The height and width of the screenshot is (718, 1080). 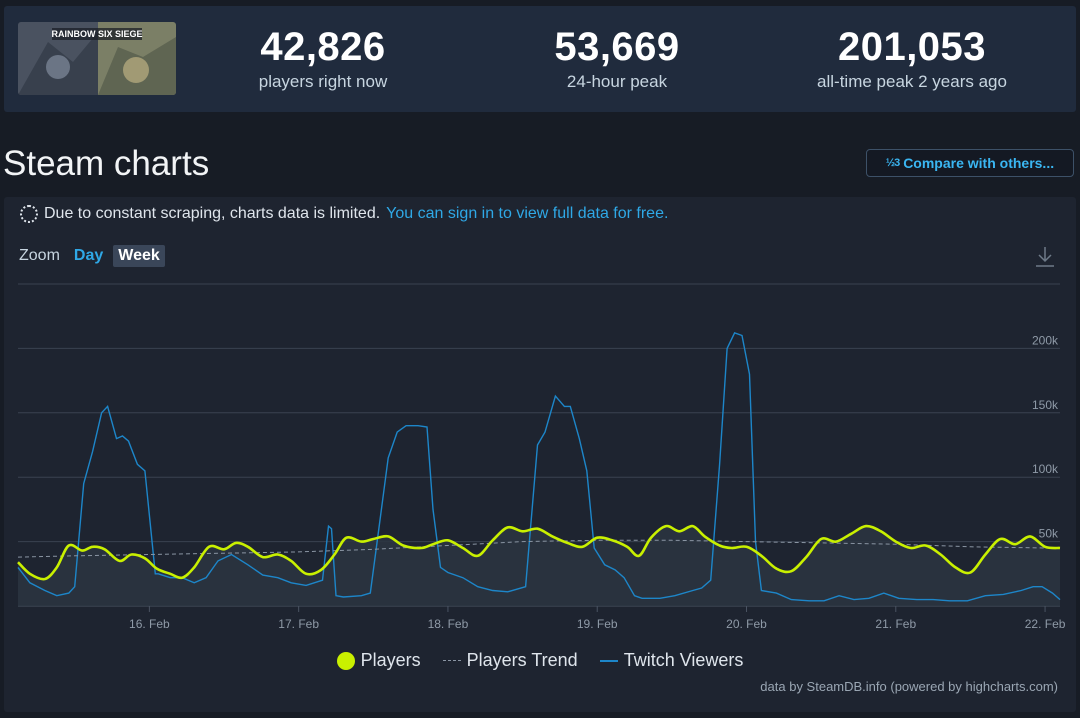 What do you see at coordinates (892, 163) in the screenshot?
I see `fraction-icon: ½3` at bounding box center [892, 163].